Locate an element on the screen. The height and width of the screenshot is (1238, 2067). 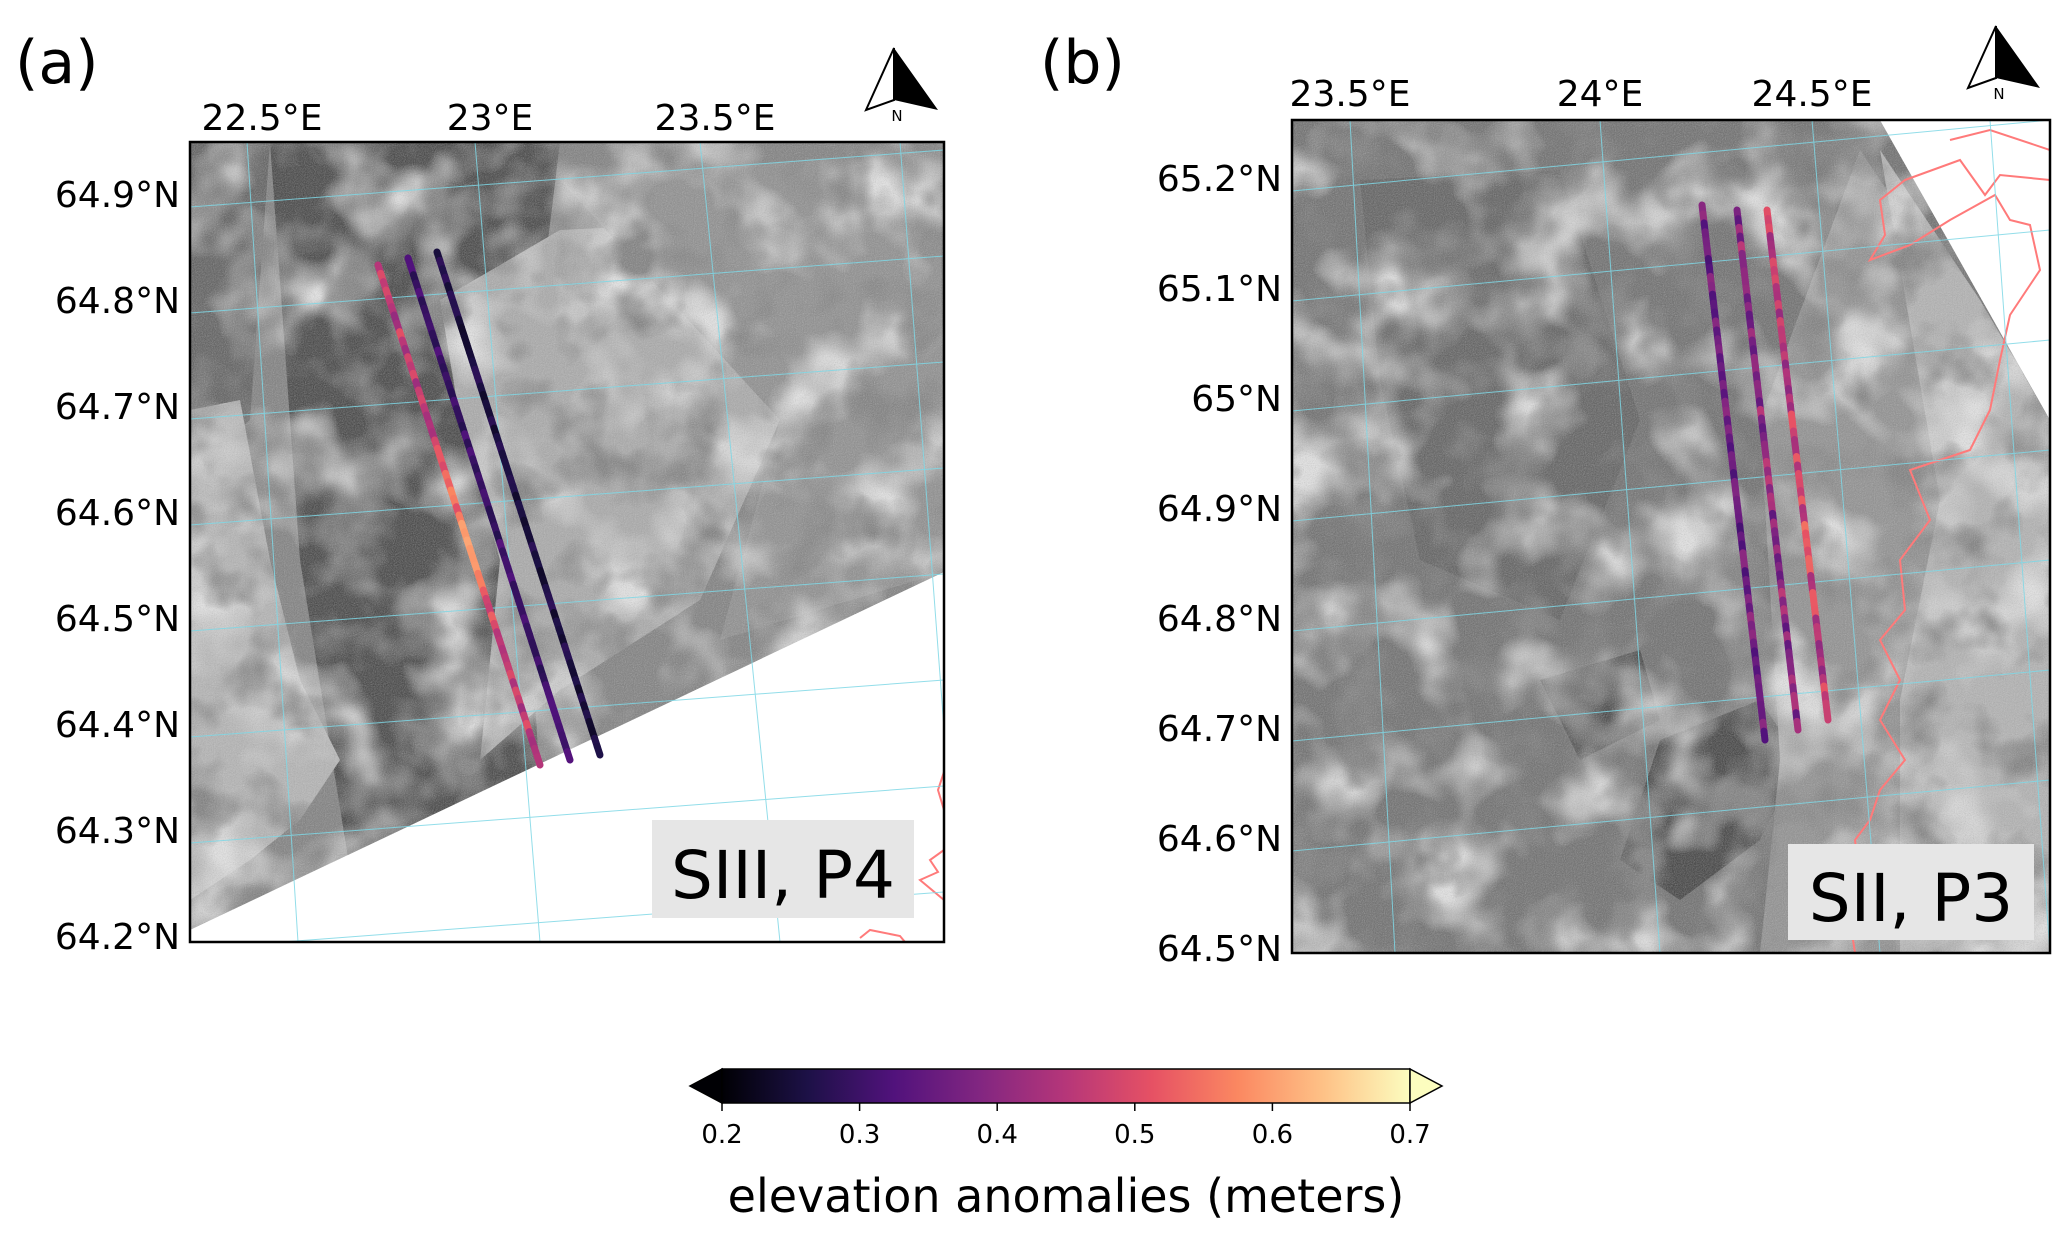
colorbar-tick-label: 0.6 is located at coordinates (1272, 1135).